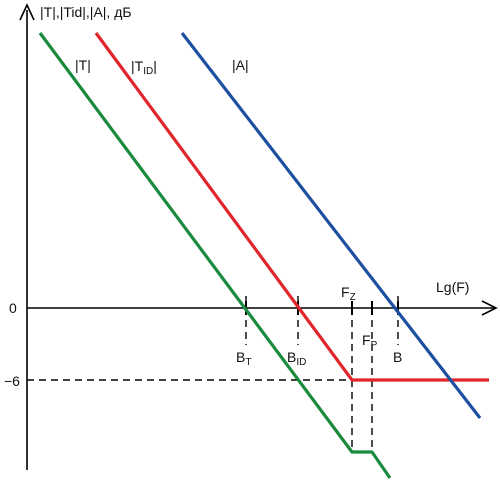  I want to click on marker-label-b: B, so click(397, 357).